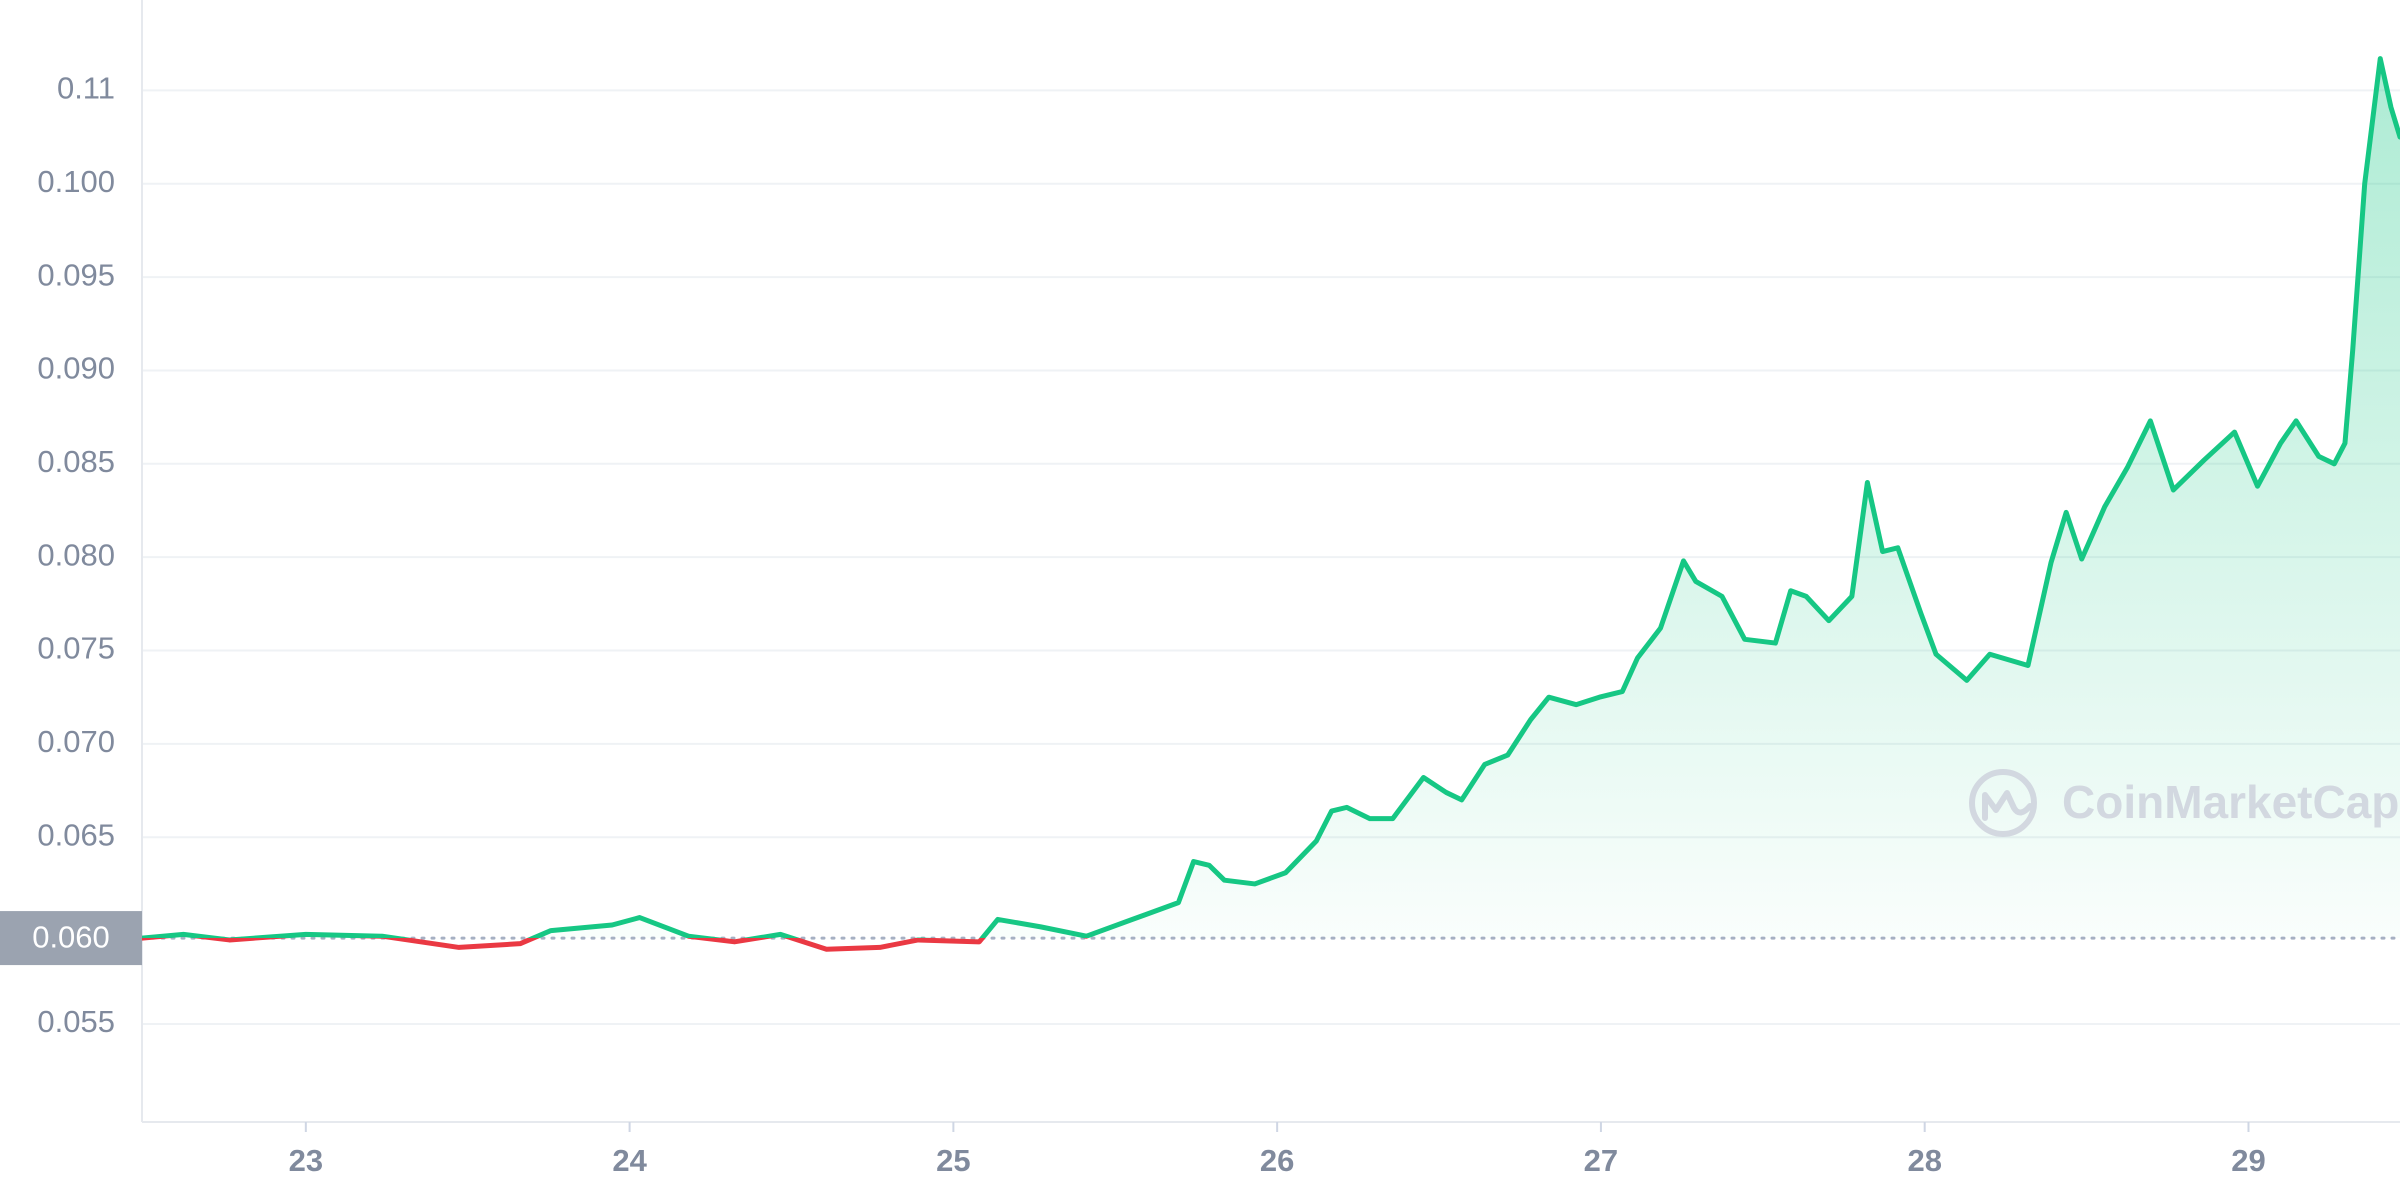 This screenshot has width=2400, height=1200. I want to click on watermark-logo-mark, so click(2007, 805).